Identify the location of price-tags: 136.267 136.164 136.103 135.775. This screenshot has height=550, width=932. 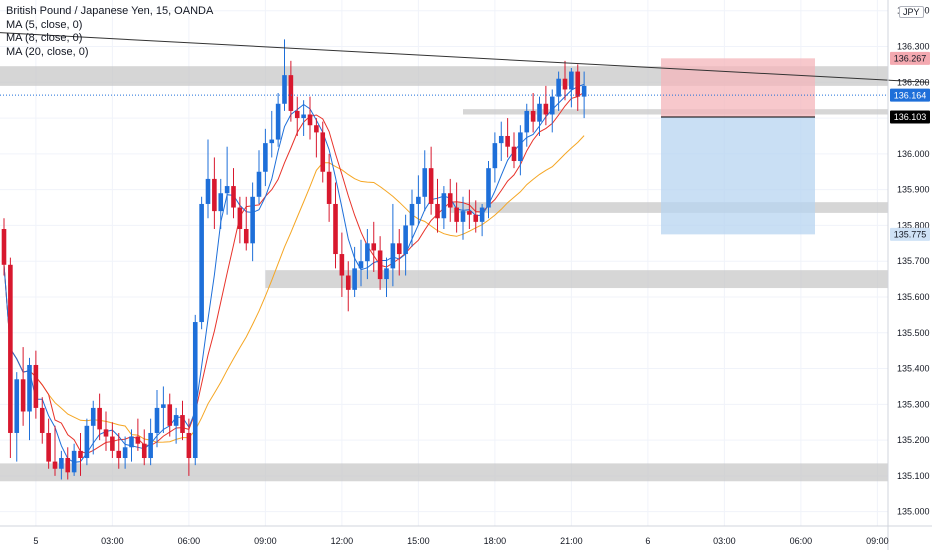
(910, 146).